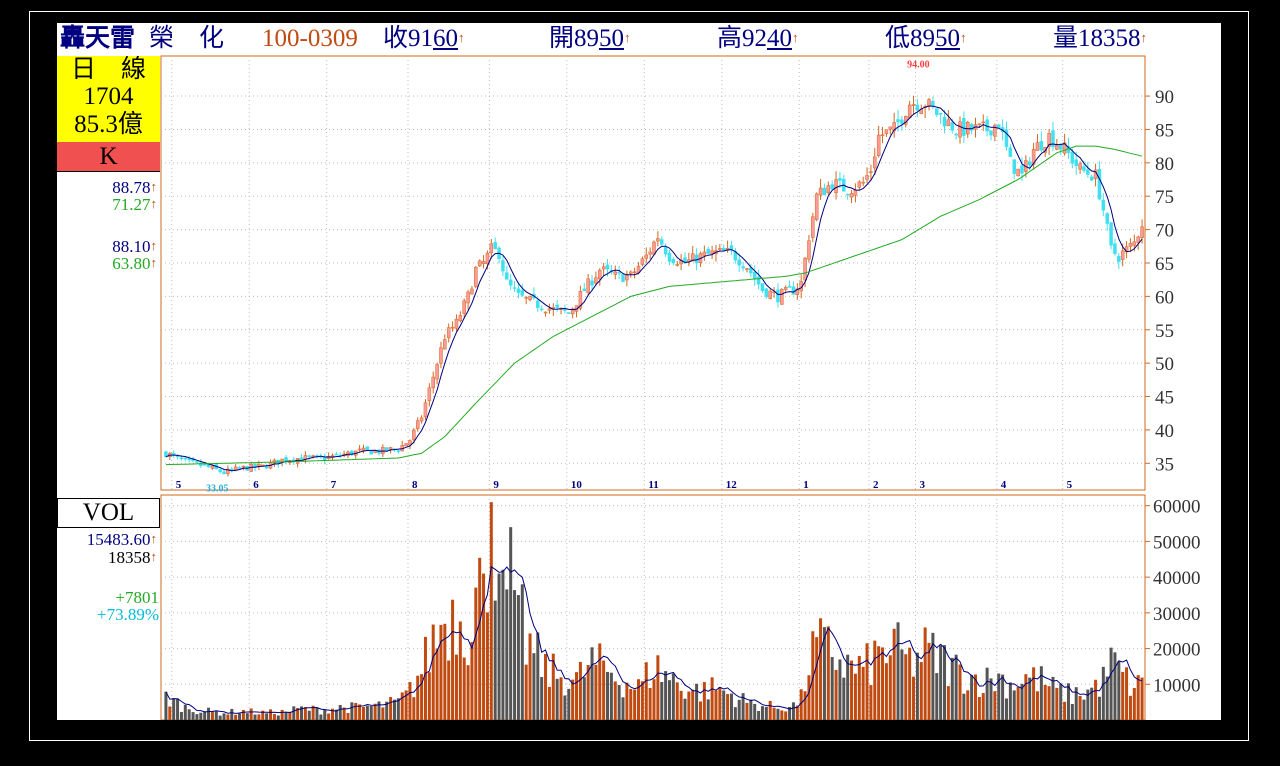  I want to click on price-tick-label: 65, so click(1164, 264).